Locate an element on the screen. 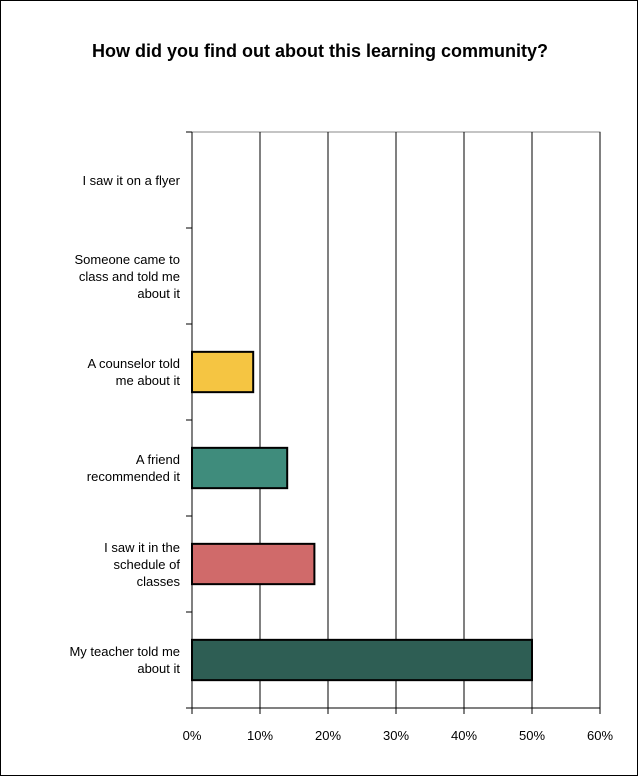 Image resolution: width=638 pixels, height=776 pixels. category-label-line: A friend is located at coordinates (157, 459).